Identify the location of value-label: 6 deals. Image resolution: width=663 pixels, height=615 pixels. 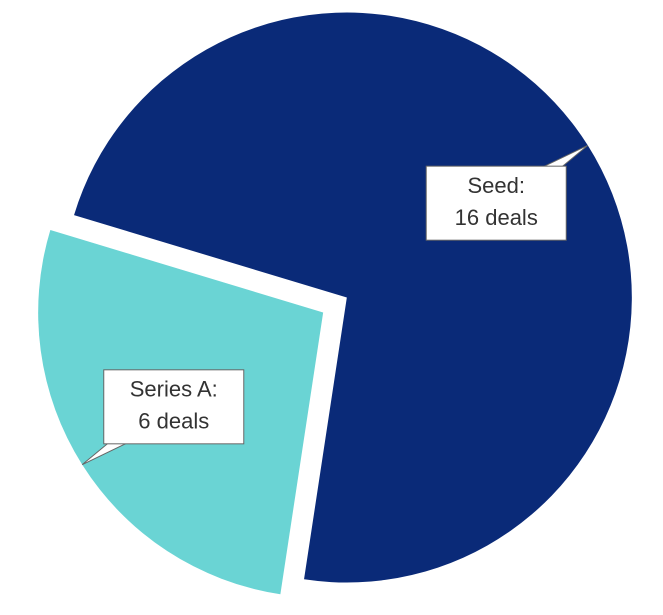
(173, 421).